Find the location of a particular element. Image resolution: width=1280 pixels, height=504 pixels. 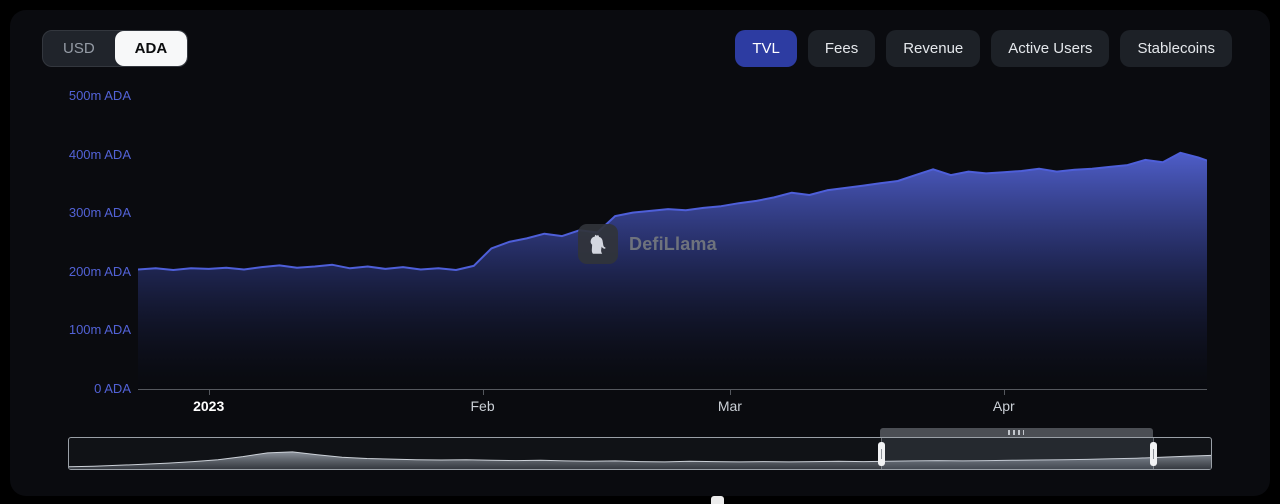

currency-option-usd: USD is located at coordinates (79, 48).